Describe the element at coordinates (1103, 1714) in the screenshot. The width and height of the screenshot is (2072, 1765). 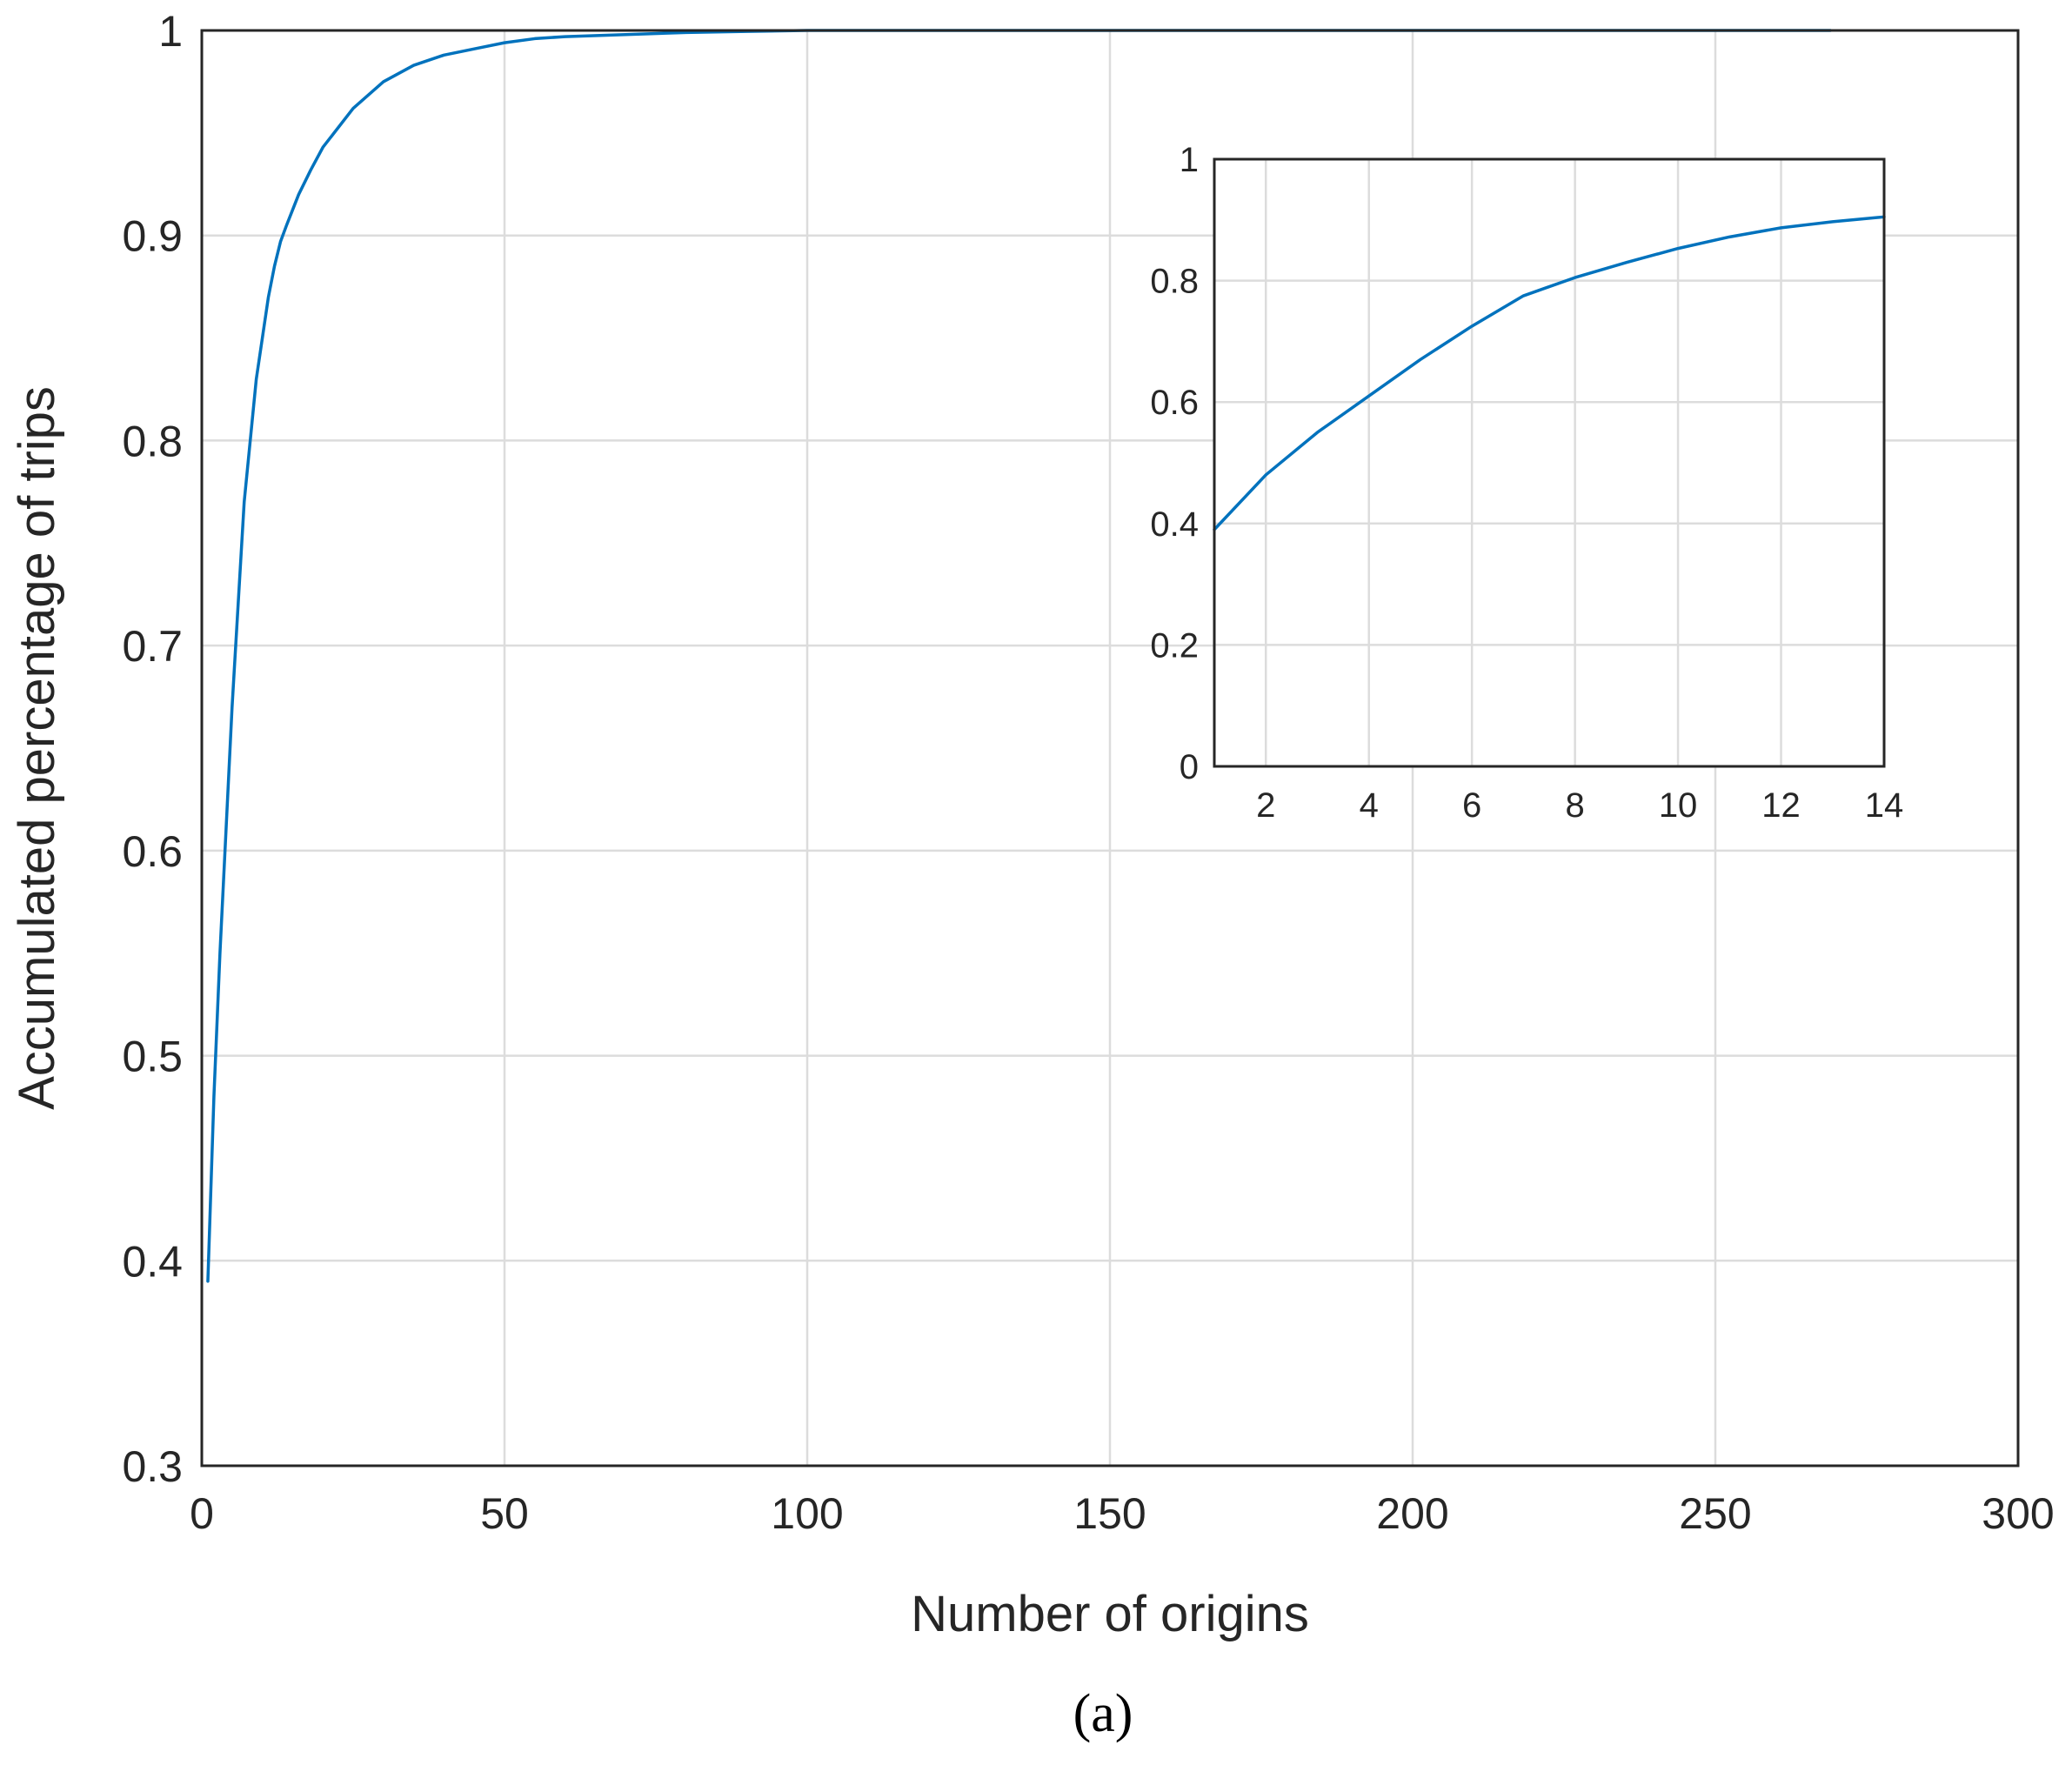
I see `panel-caption: (a)` at that location.